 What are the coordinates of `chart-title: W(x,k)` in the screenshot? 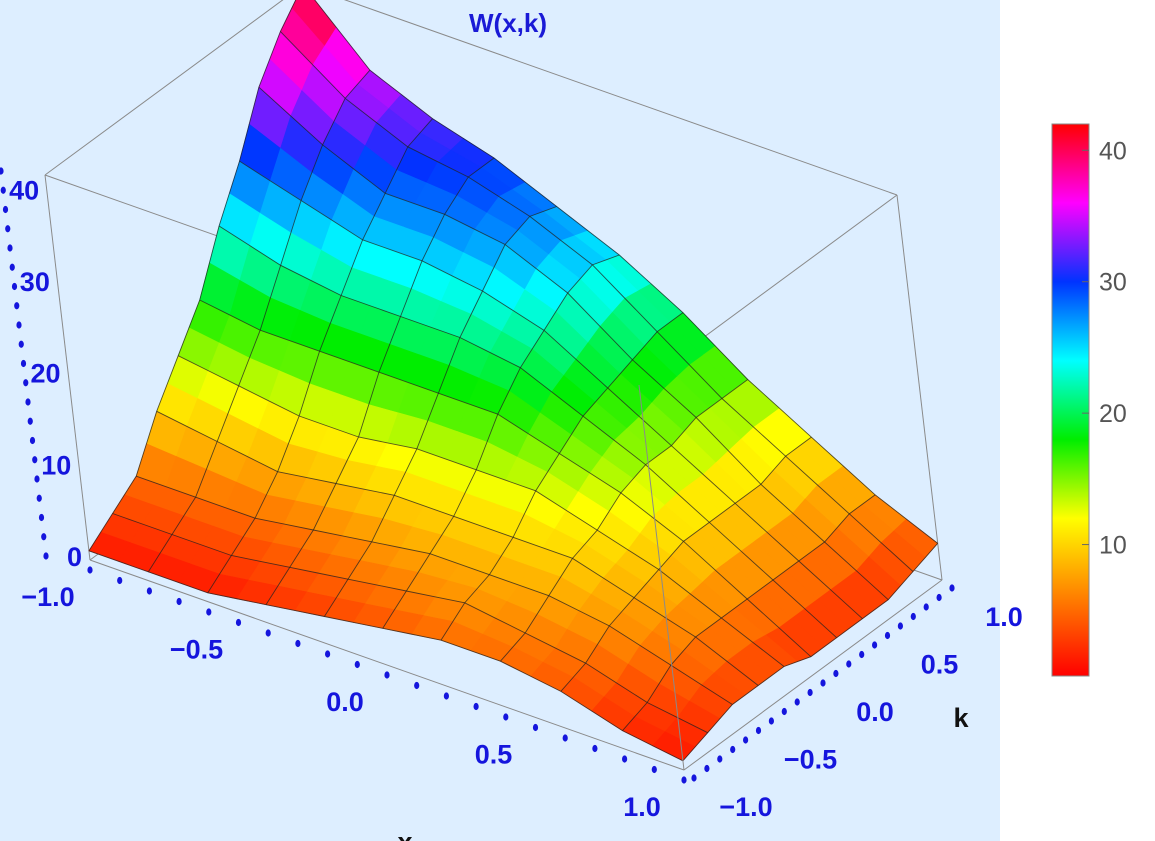 It's located at (508, 23).